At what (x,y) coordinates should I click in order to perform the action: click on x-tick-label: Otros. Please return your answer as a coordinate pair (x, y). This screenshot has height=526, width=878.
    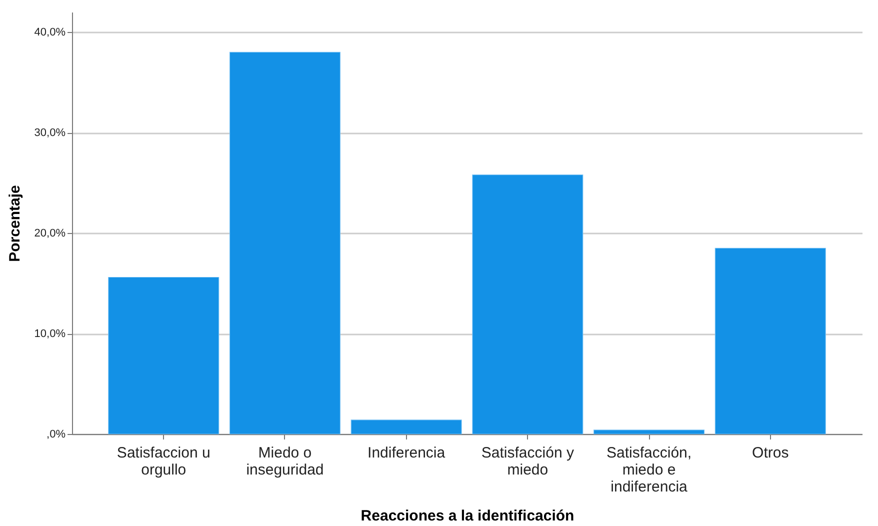
    Looking at the image, I should click on (770, 453).